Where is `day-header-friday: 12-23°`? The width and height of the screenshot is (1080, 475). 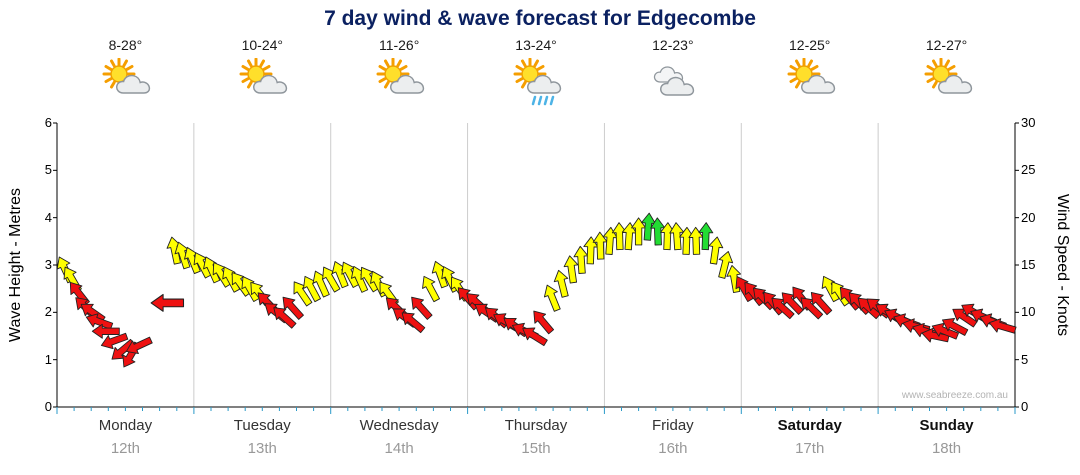 day-header-friday: 12-23° is located at coordinates (672, 73).